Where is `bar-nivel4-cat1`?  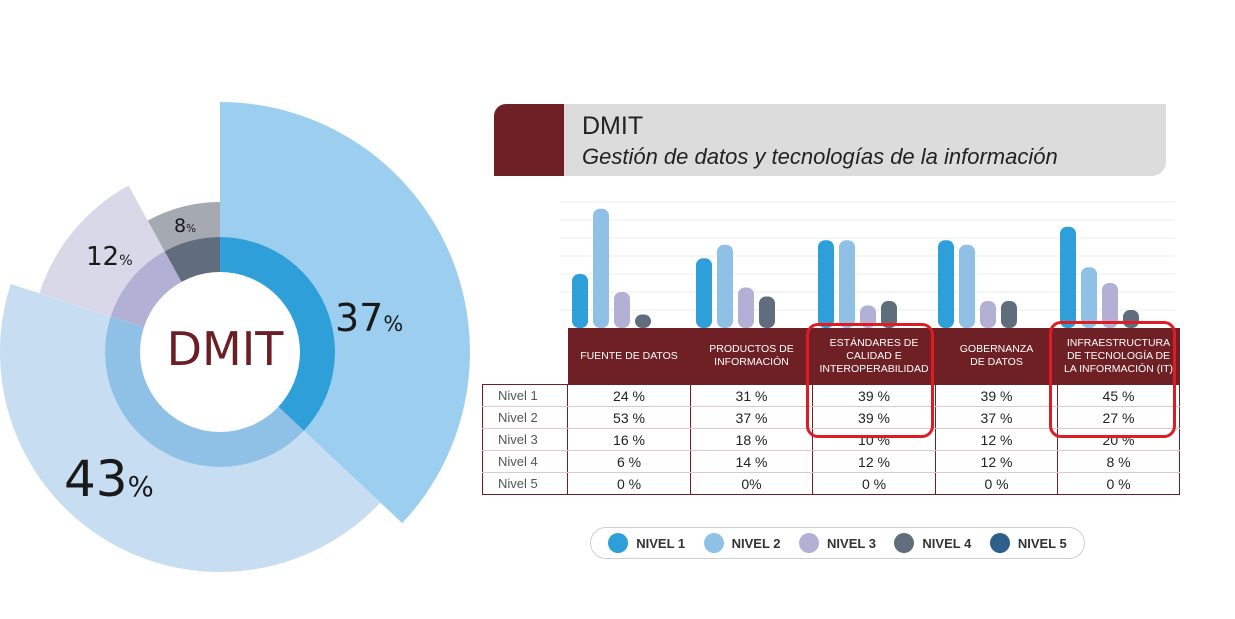
bar-nivel4-cat1 is located at coordinates (767, 312).